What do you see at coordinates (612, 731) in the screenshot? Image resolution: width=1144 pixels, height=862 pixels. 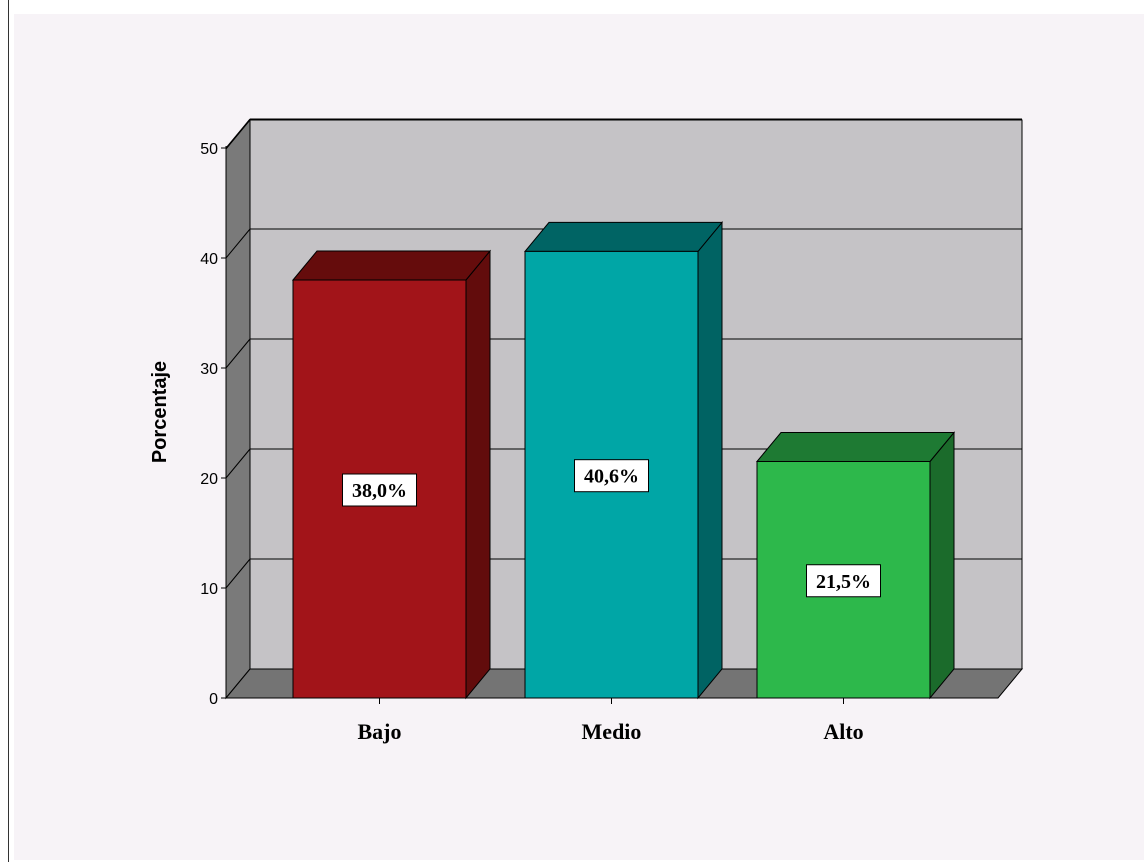 I see `x-tick-label: Medio` at bounding box center [612, 731].